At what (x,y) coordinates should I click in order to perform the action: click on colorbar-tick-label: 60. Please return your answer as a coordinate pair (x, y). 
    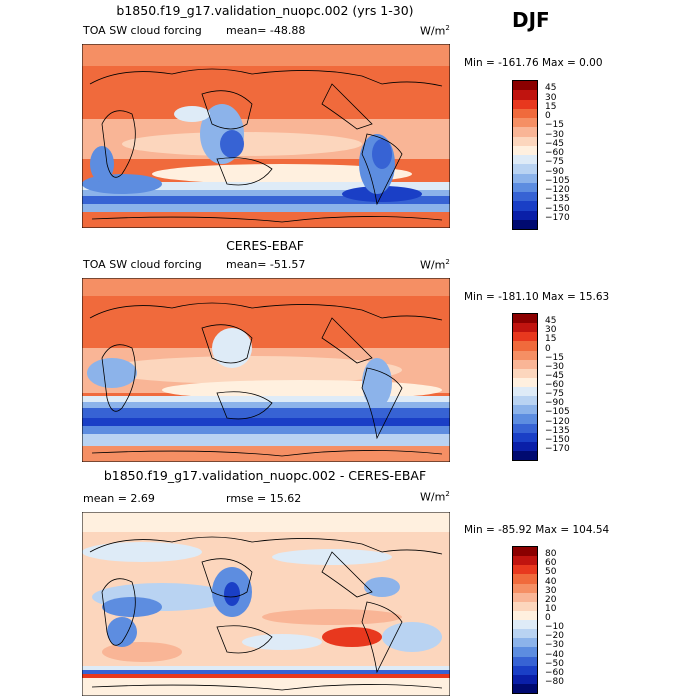
    Looking at the image, I should click on (551, 563).